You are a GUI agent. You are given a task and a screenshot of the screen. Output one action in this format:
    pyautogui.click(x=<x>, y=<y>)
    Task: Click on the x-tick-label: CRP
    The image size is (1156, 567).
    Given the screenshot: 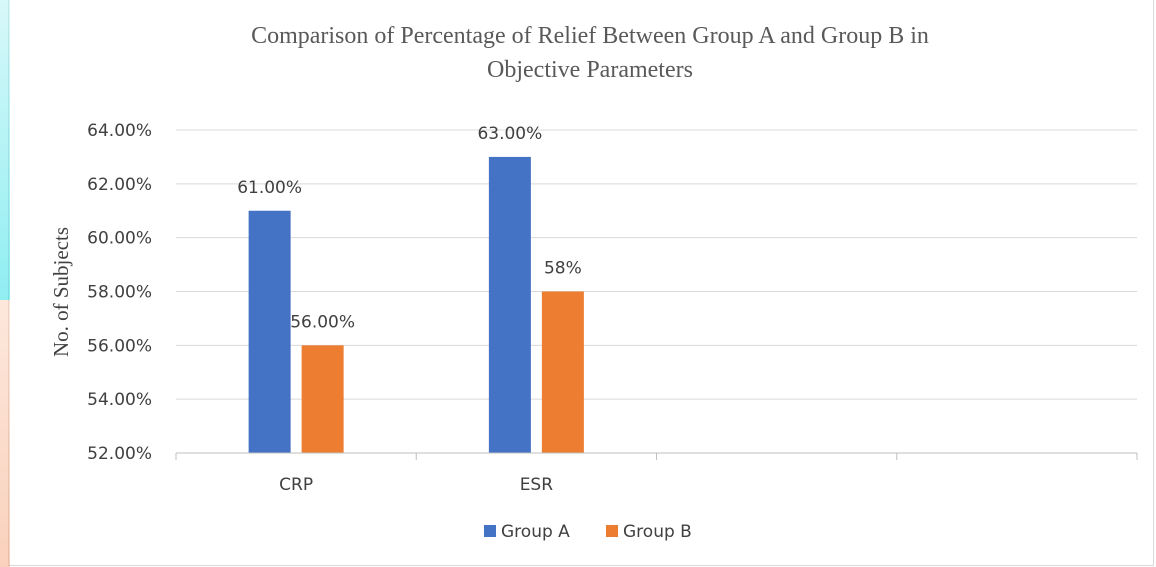 What is the action you would take?
    pyautogui.click(x=296, y=485)
    